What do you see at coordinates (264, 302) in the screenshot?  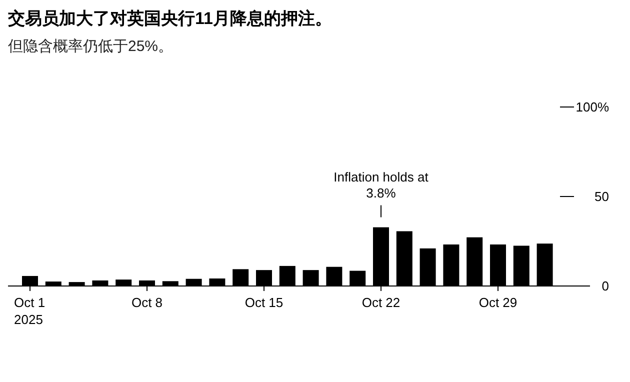 I see `x-tick-label: Oct 15` at bounding box center [264, 302].